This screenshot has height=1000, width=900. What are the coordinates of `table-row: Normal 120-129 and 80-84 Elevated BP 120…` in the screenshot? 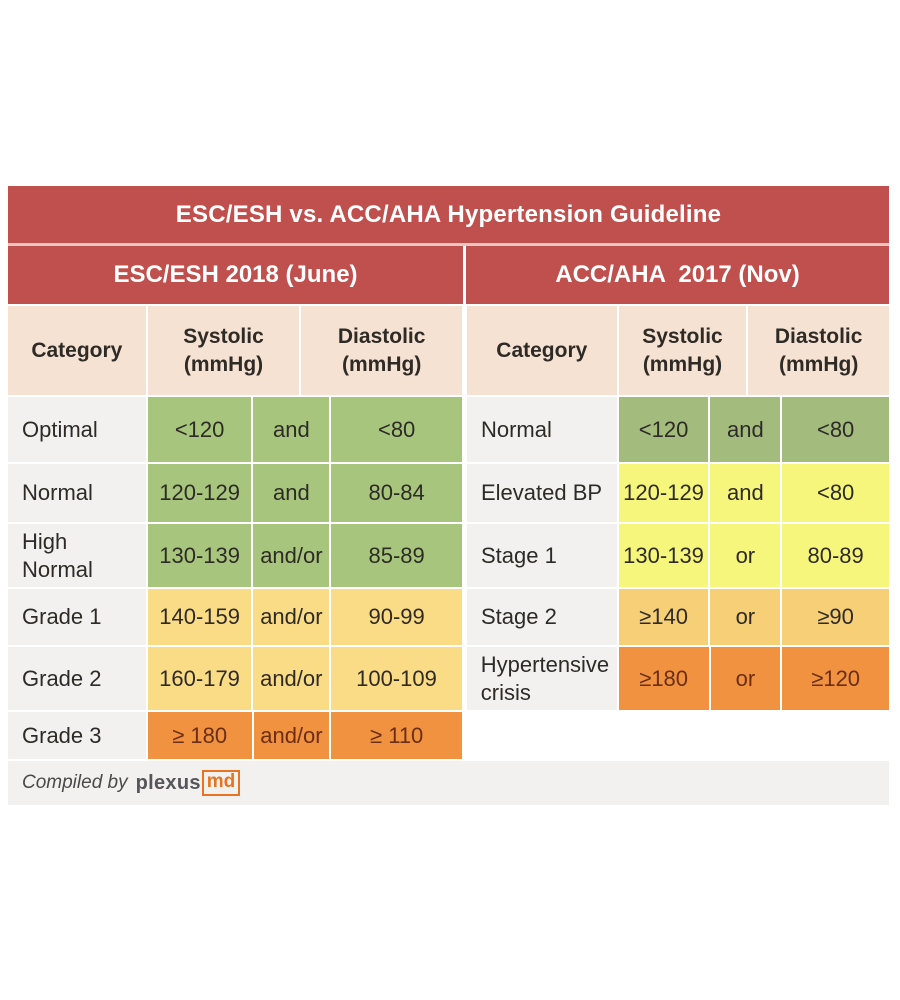 It's located at (448, 493).